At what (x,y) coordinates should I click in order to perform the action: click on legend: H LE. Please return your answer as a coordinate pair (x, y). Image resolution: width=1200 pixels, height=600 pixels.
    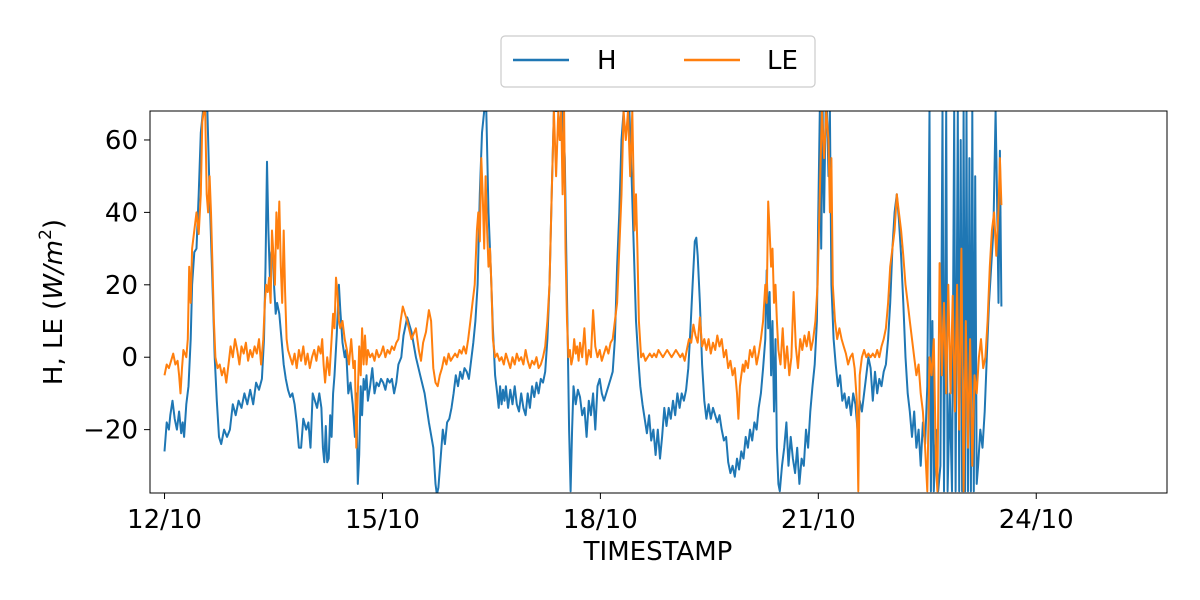
    Looking at the image, I should click on (658, 61).